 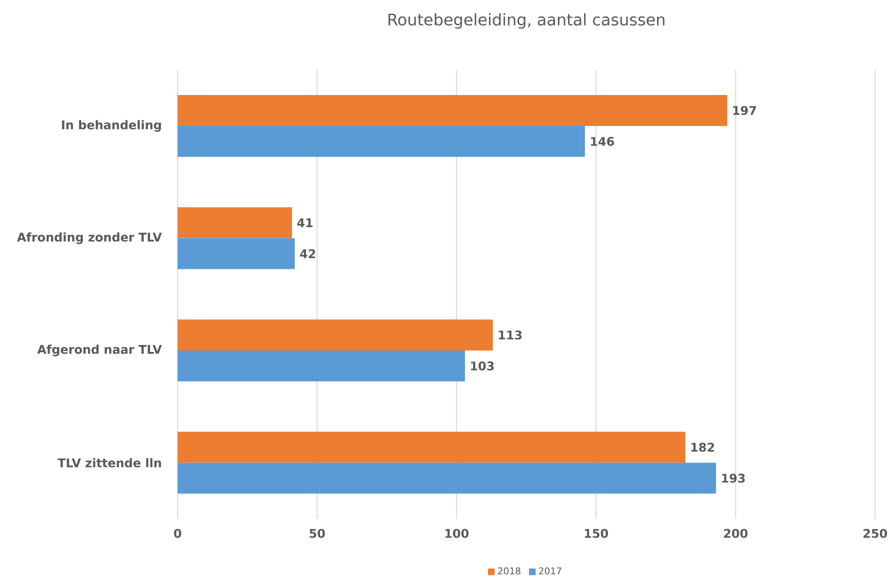 I want to click on y-tick-label: TLV zittende lln, so click(x=109, y=463).